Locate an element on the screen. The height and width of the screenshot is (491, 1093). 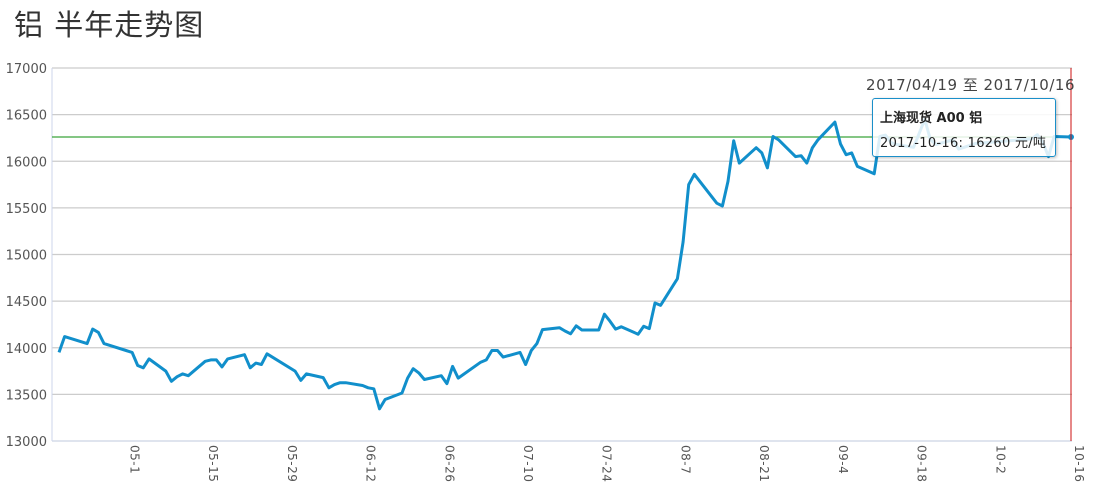
y-tick-label: 16000 is located at coordinates (26, 162).